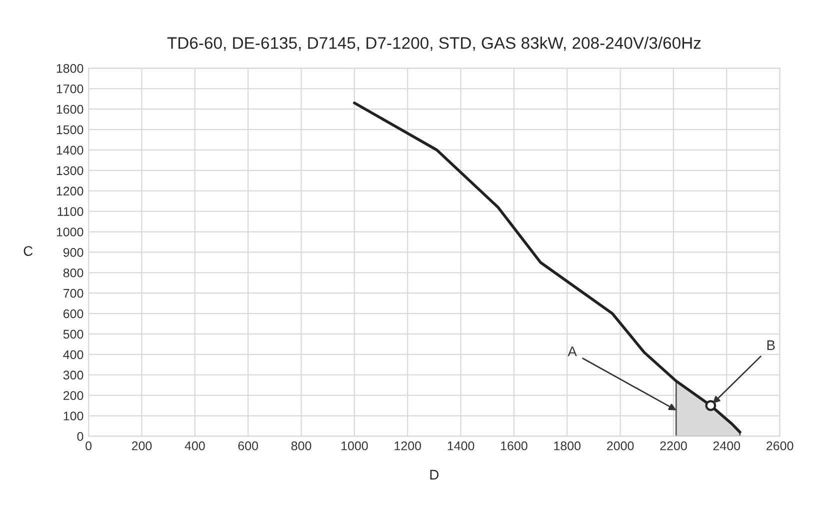  What do you see at coordinates (70, 171) in the screenshot?
I see `y-tick-label: 1300` at bounding box center [70, 171].